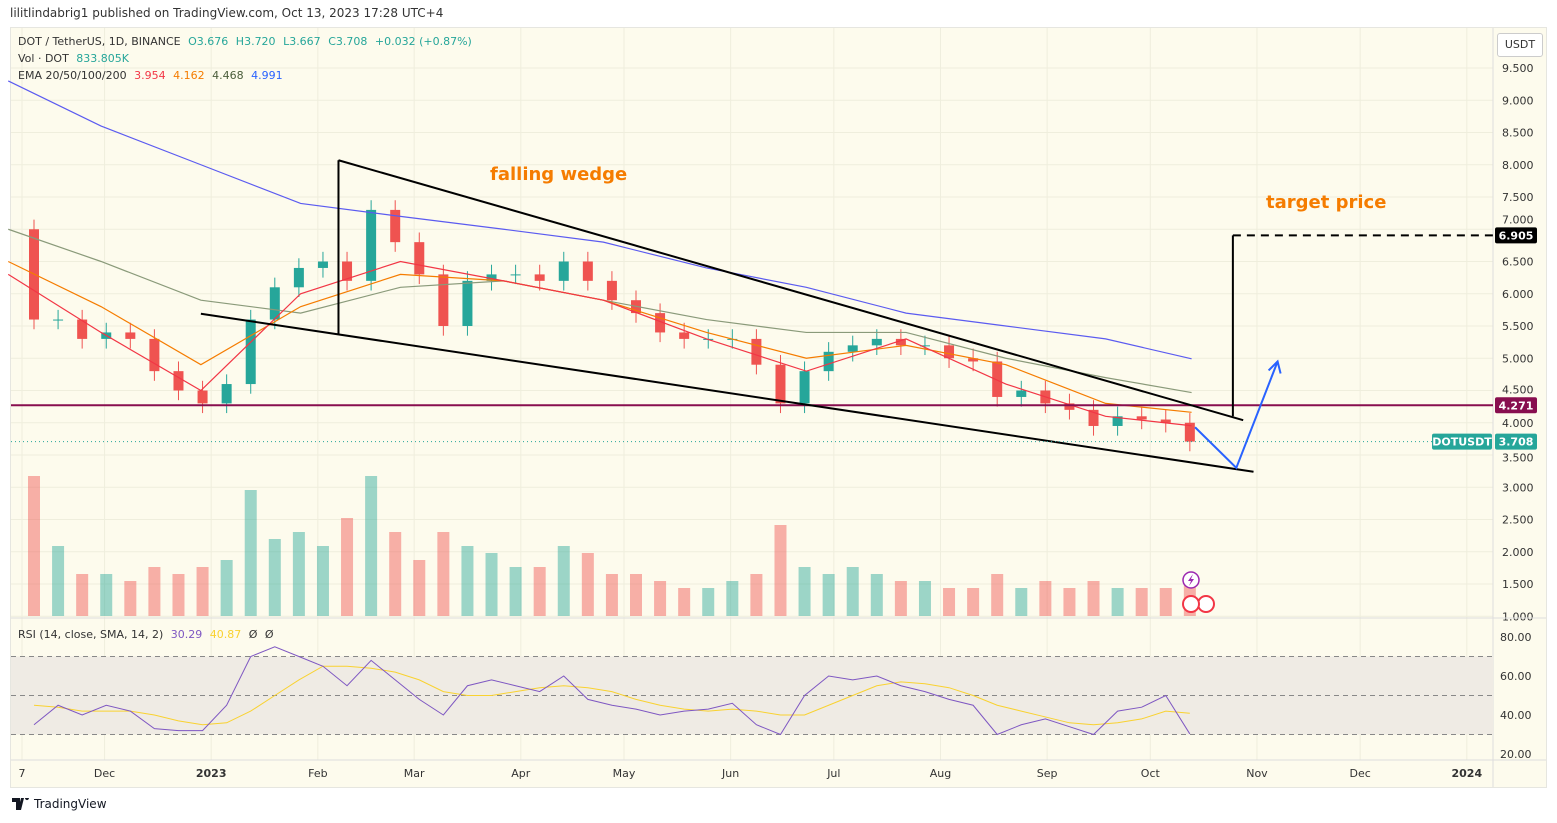  I want to click on symbol-tag: DOTUSDT, so click(1462, 442).